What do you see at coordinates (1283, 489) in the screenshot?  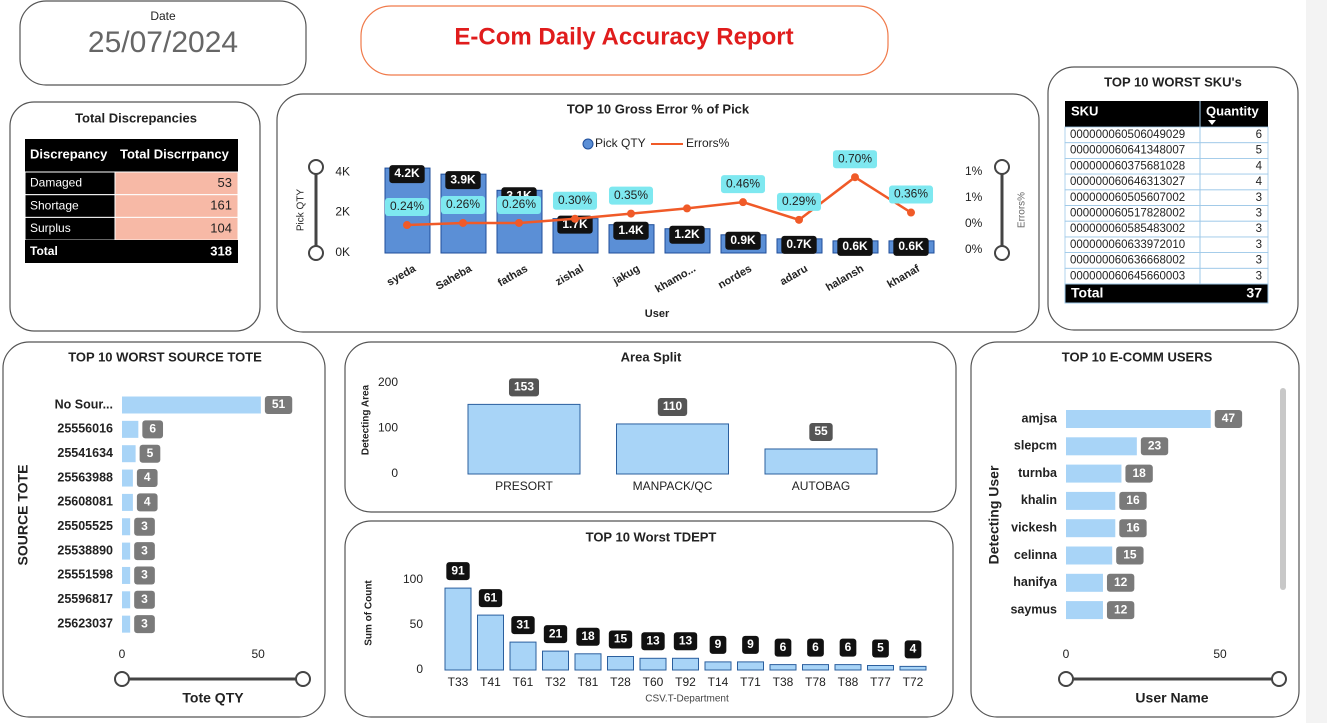 I see `scrollbar` at bounding box center [1283, 489].